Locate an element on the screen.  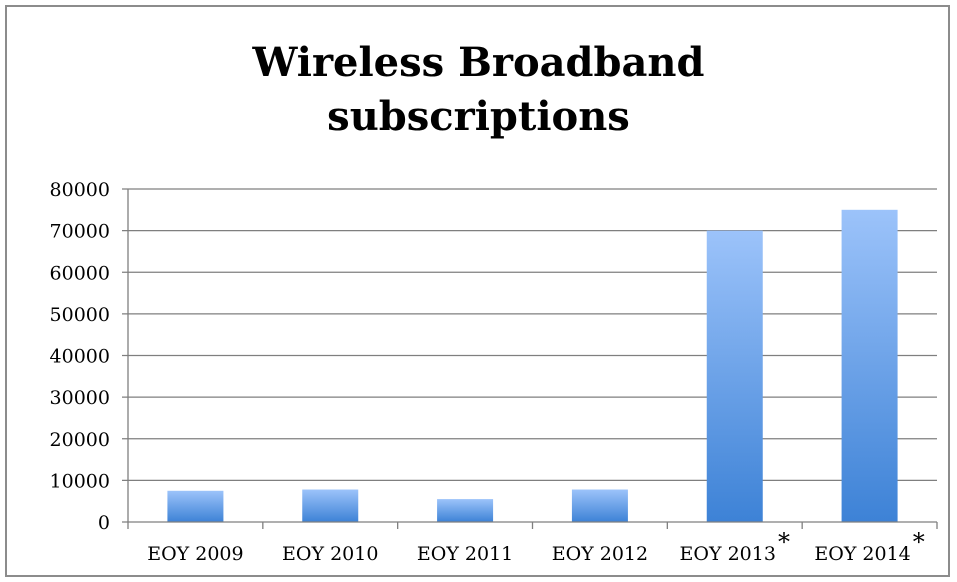
x-tick-label-text: EOY 2012 is located at coordinates (600, 554).